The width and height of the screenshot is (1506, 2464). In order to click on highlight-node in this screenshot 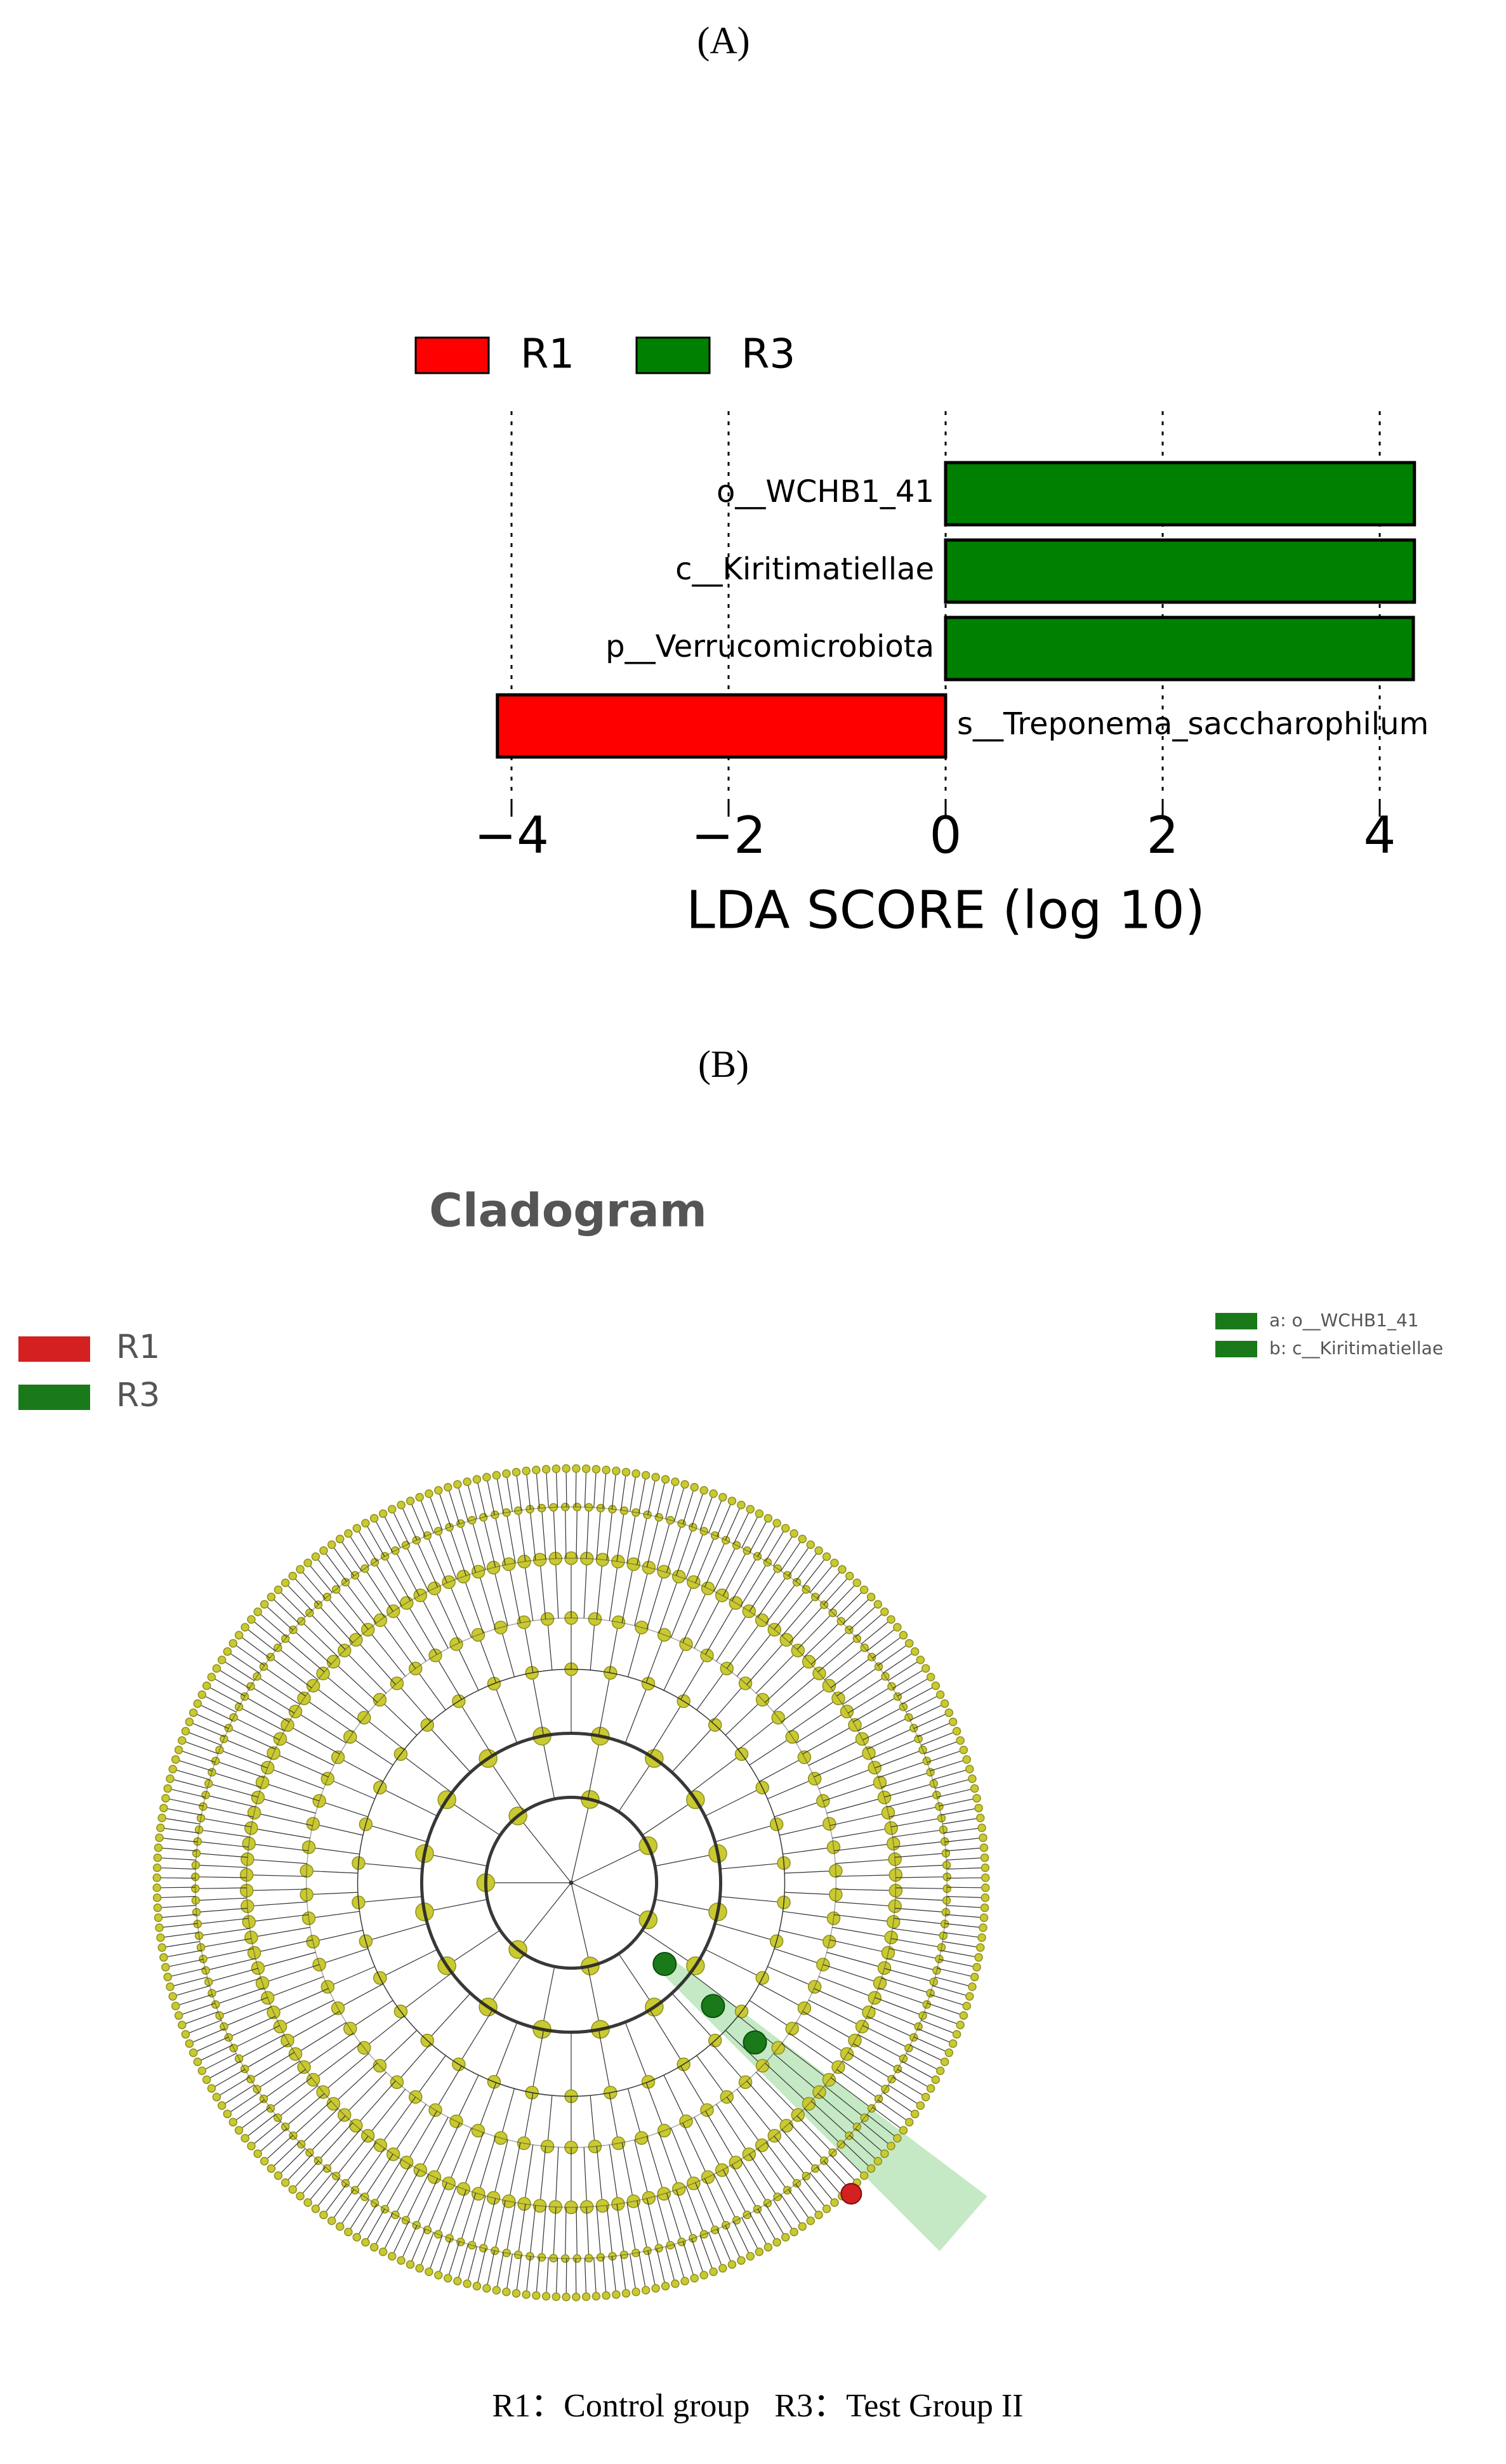, I will do `click(851, 2194)`.